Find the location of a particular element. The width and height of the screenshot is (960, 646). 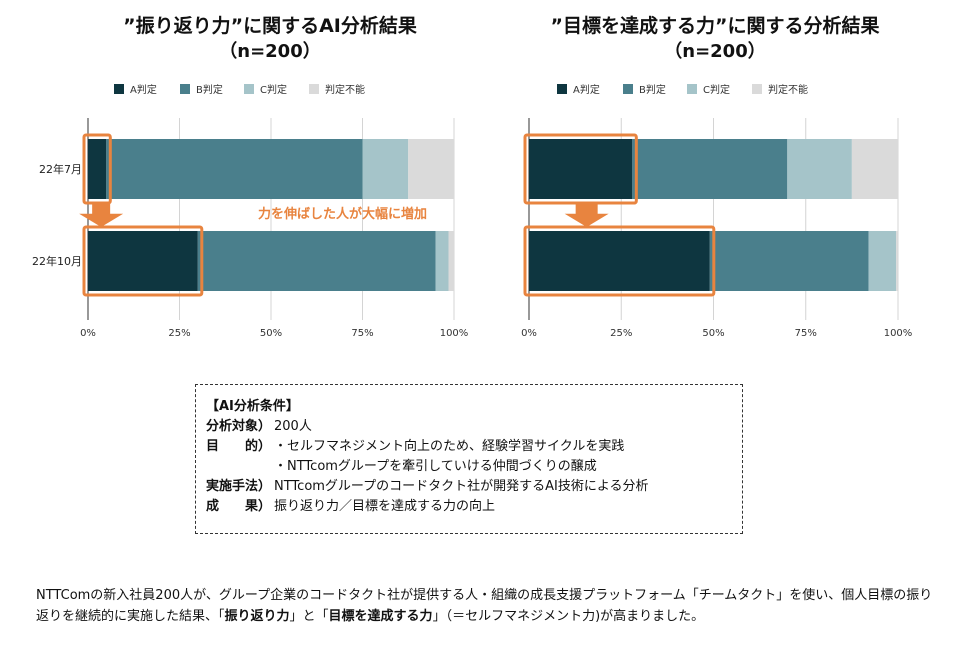

condition-value: ・NTTcomグループを牽引していける仲間づくりの醸成 is located at coordinates (435, 466).